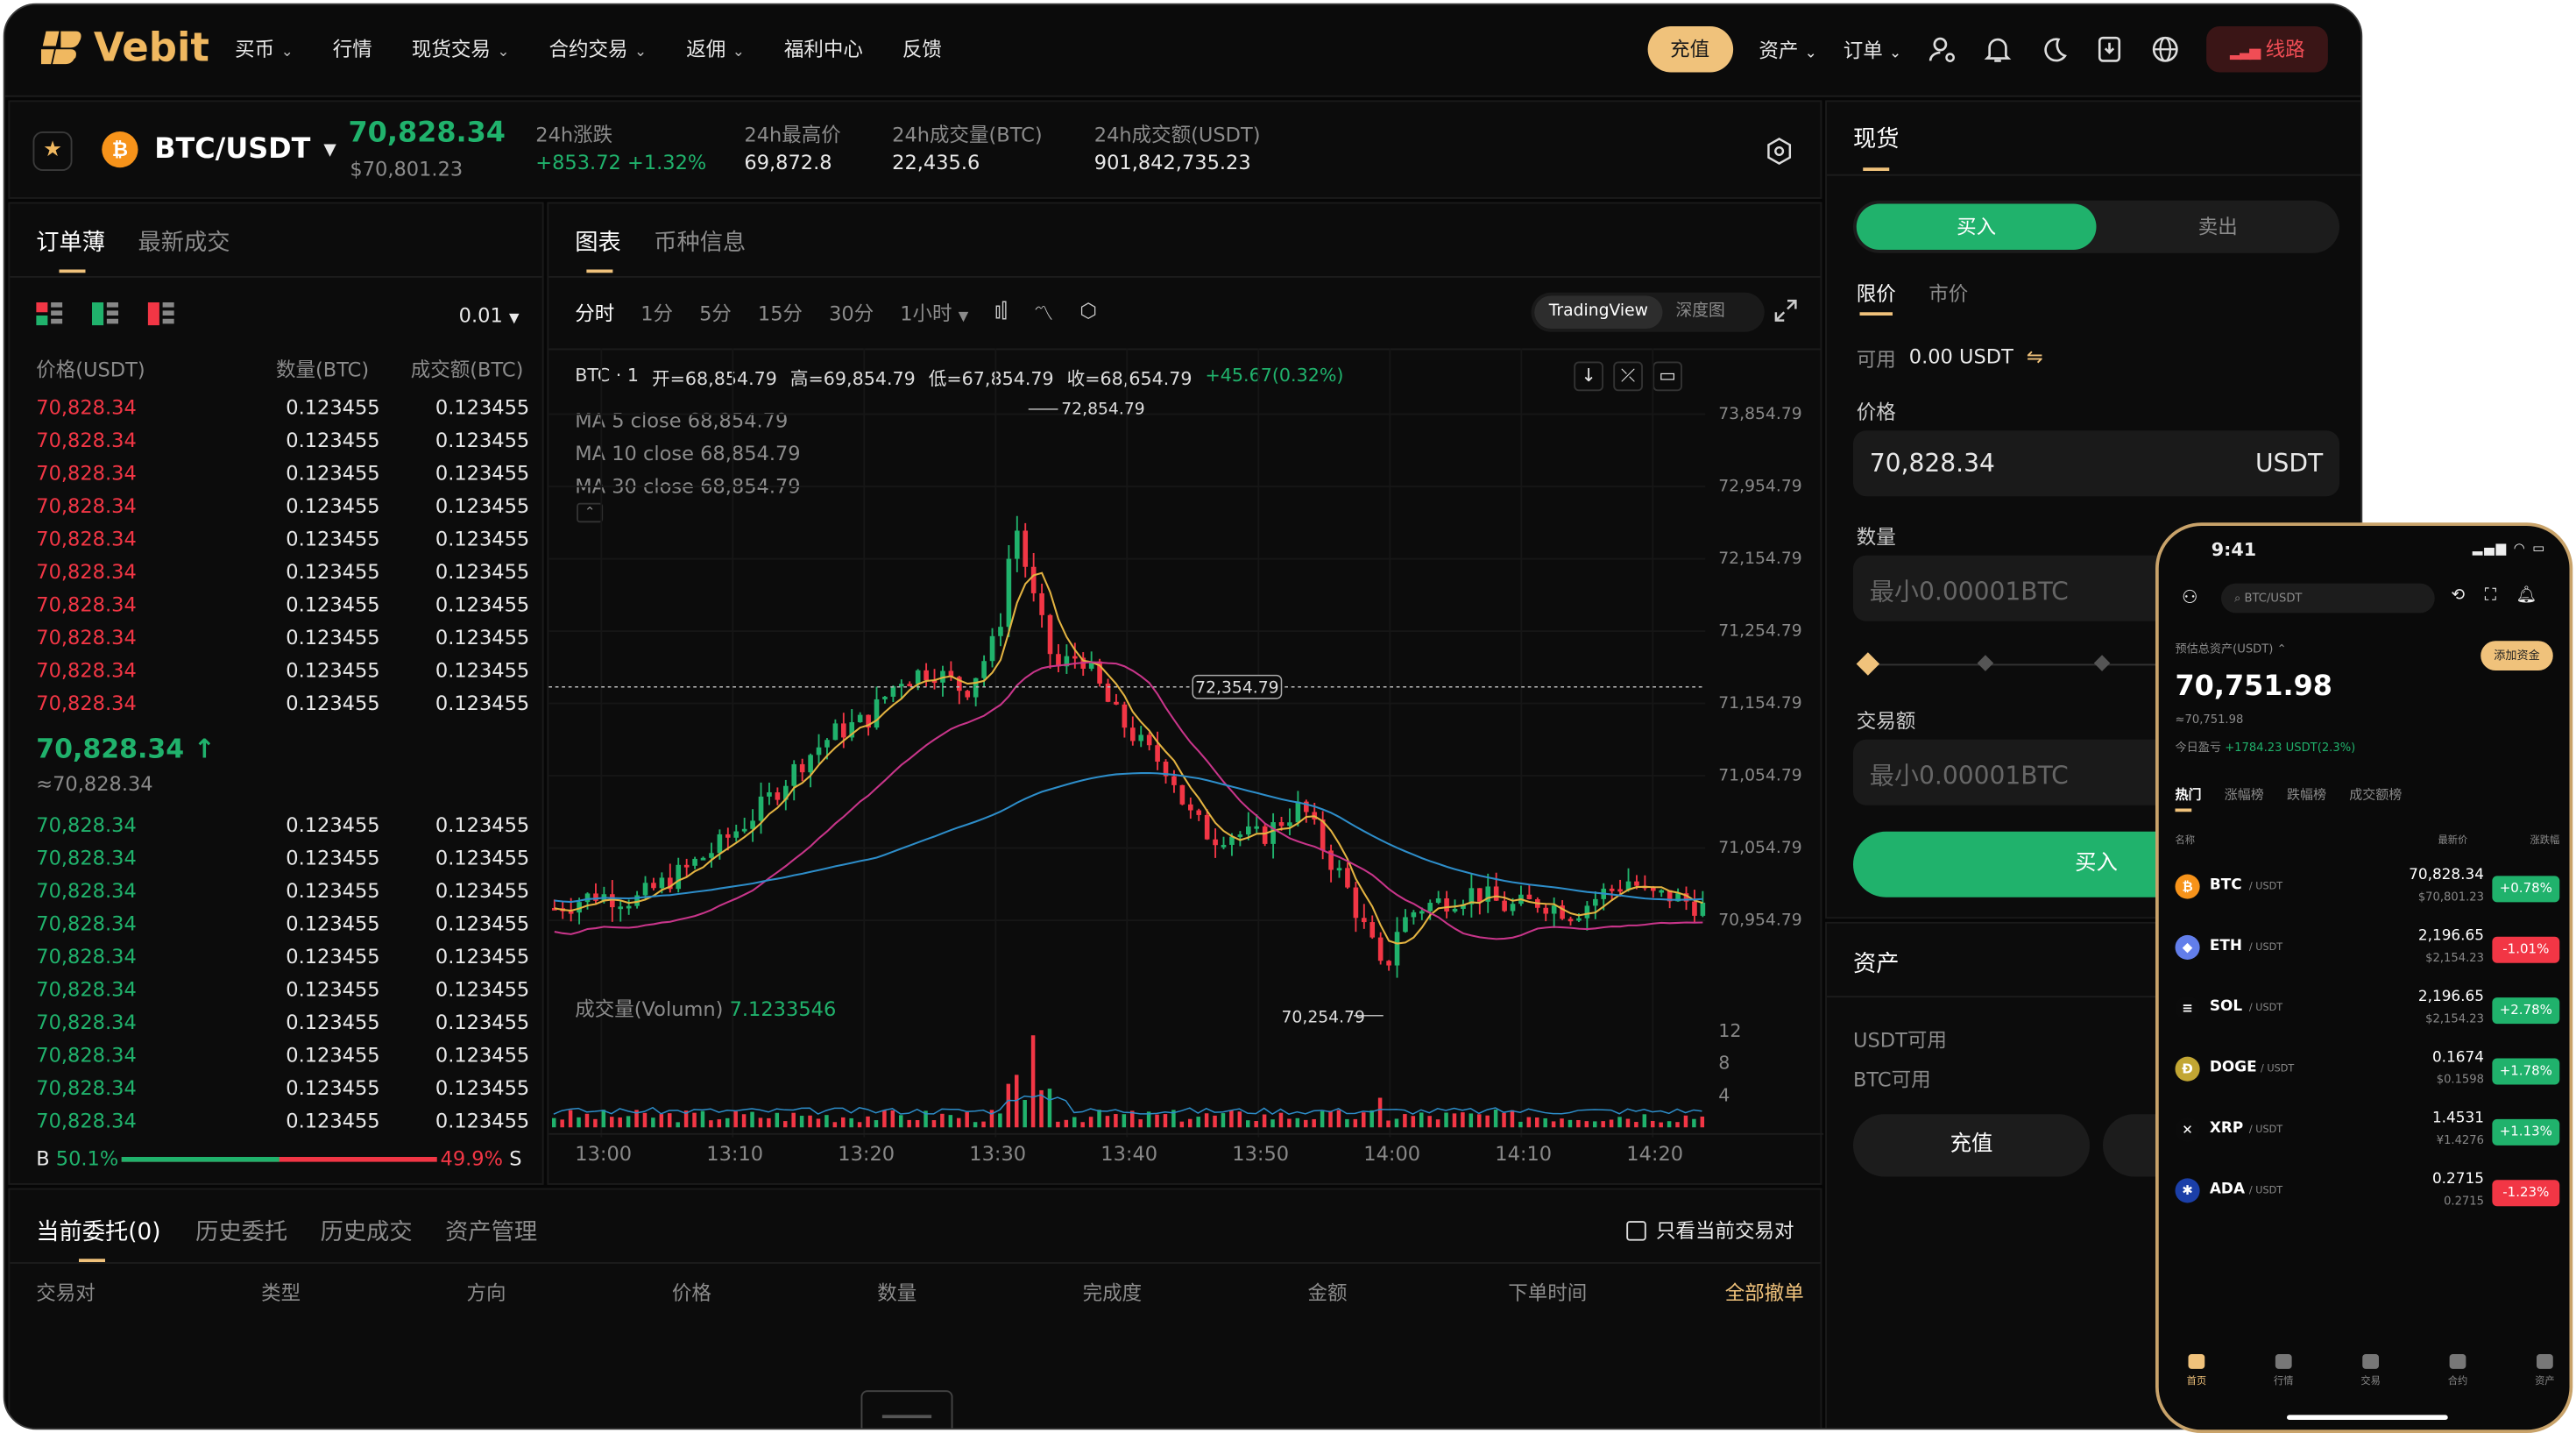  Describe the element at coordinates (2110, 49) in the screenshot. I see `download-icon` at that location.